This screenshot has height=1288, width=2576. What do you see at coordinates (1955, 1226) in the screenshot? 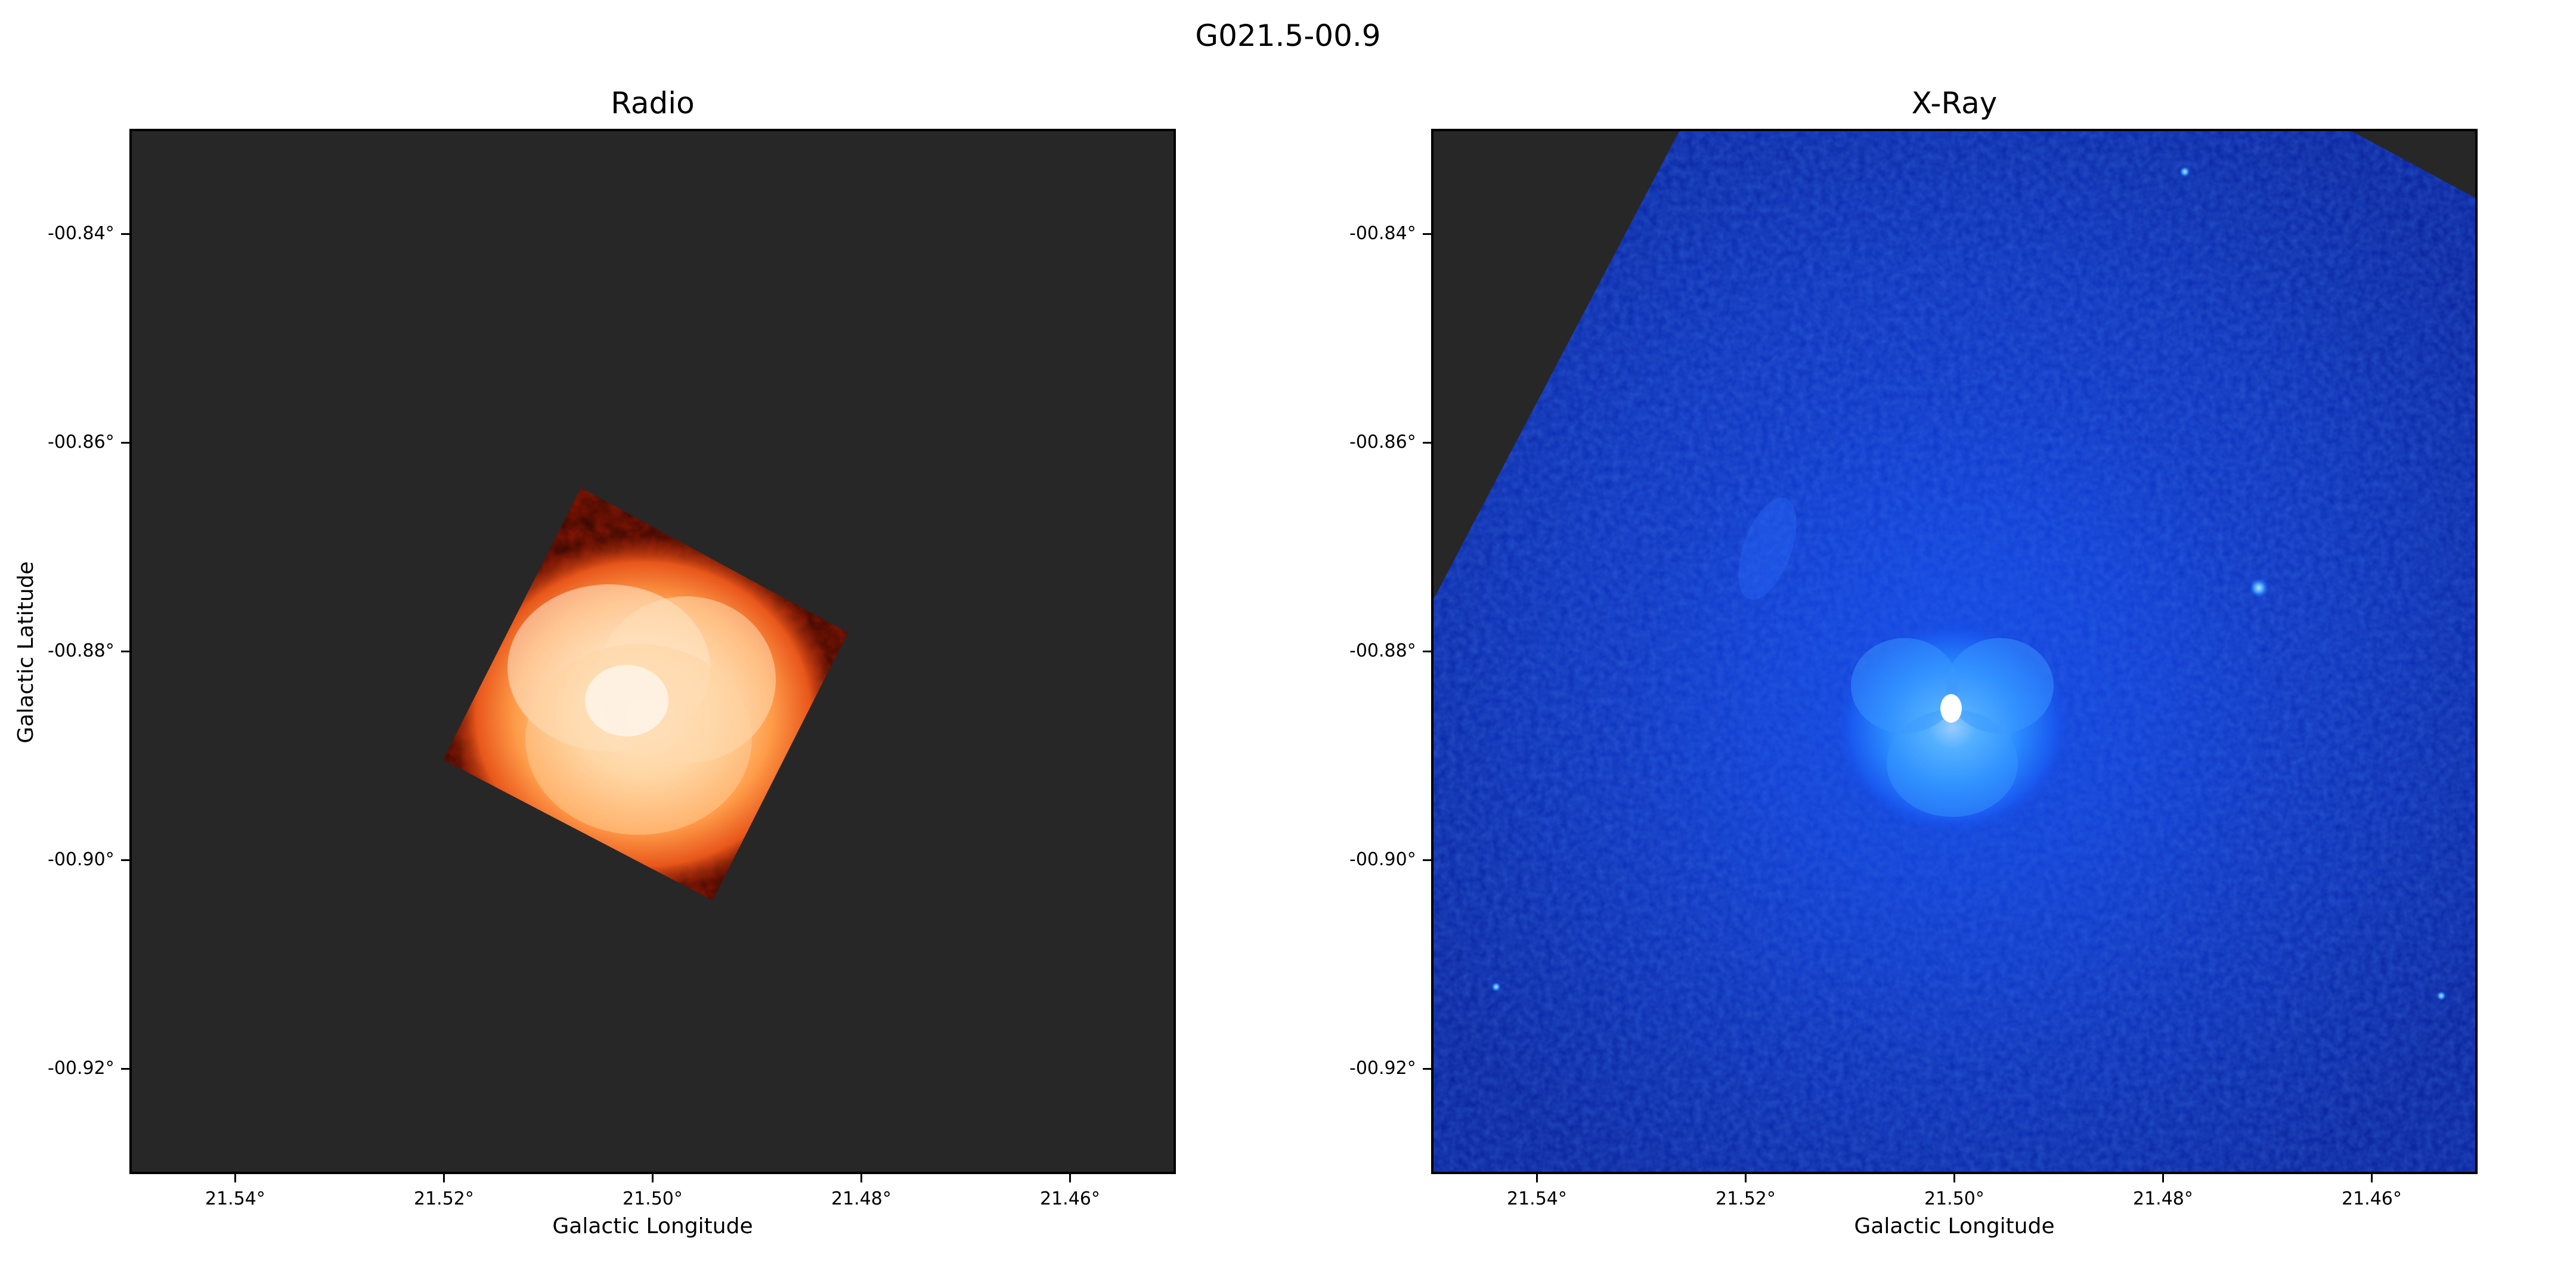
I see `xray-xlabel: Galactic Longitude` at bounding box center [1955, 1226].